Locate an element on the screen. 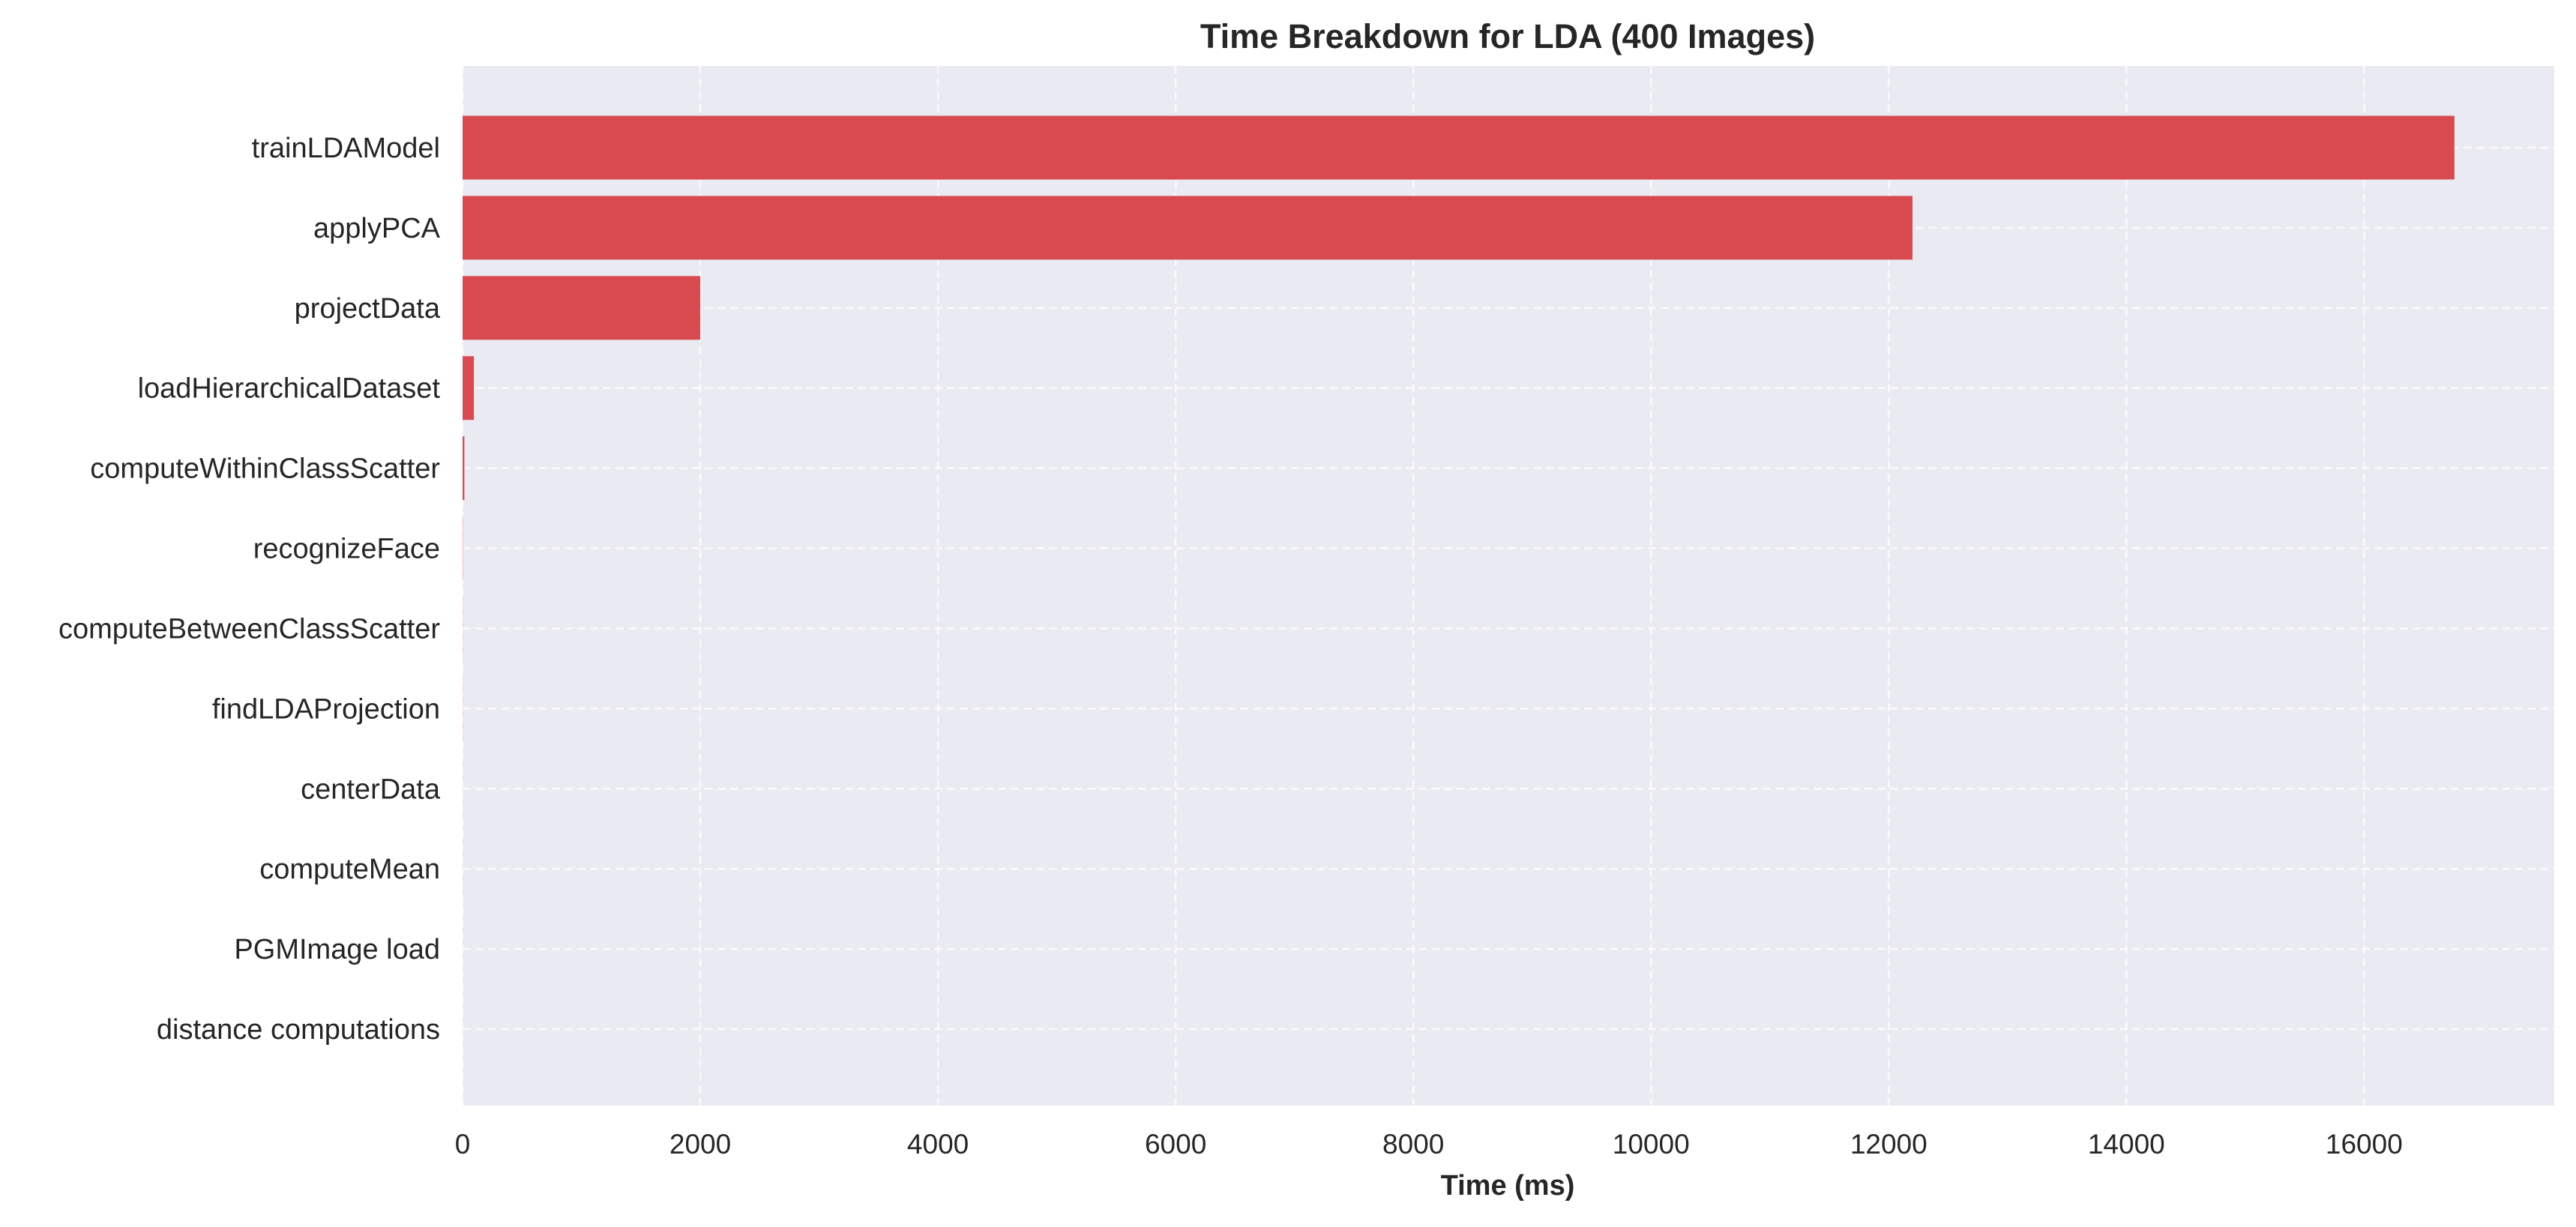 This screenshot has width=2576, height=1227. x-tick-label: 10000 is located at coordinates (1652, 1144).